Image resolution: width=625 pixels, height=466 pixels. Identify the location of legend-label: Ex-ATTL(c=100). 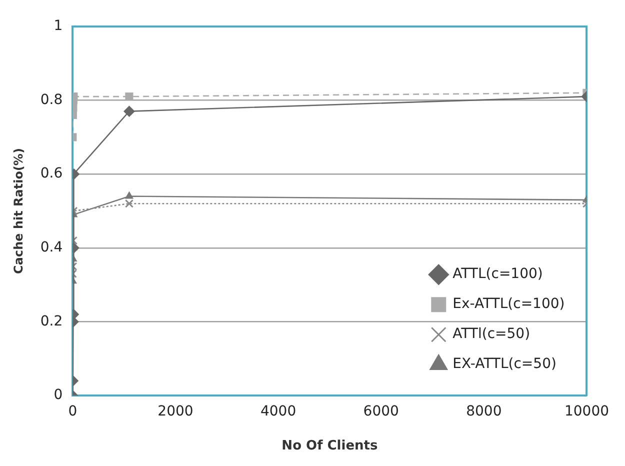
(508, 304).